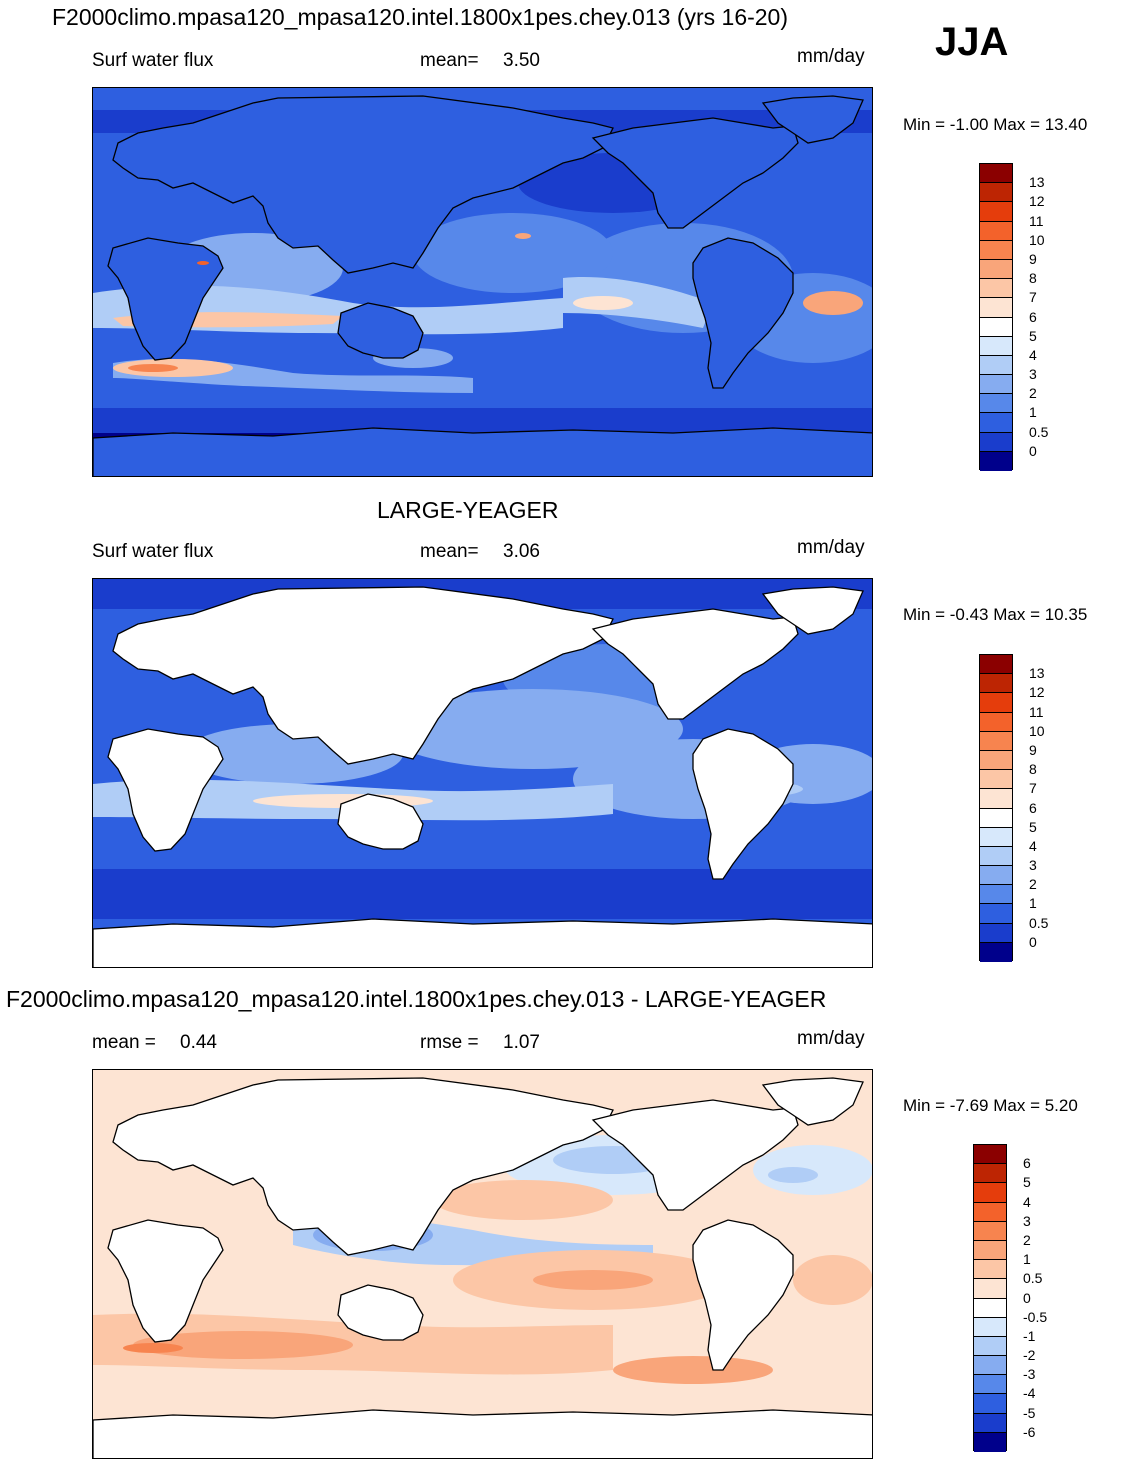 This screenshot has height=1466, width=1127. I want to click on panel-3-mean-value: 0.44, so click(198, 1042).